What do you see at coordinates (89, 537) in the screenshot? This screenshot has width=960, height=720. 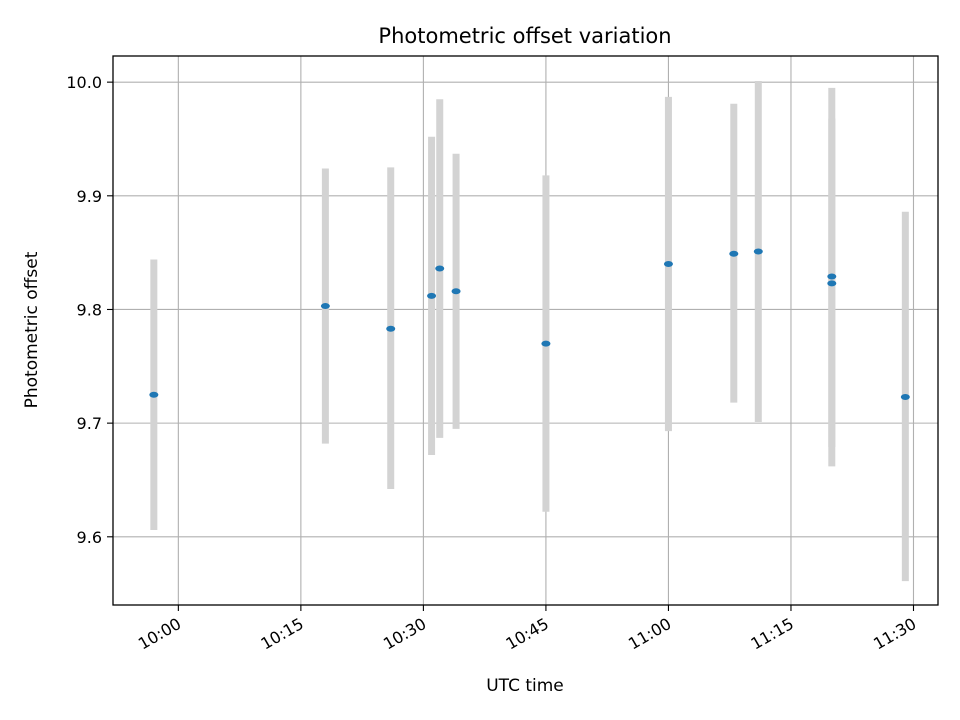 I see `y-tick-label: 9.6` at bounding box center [89, 537].